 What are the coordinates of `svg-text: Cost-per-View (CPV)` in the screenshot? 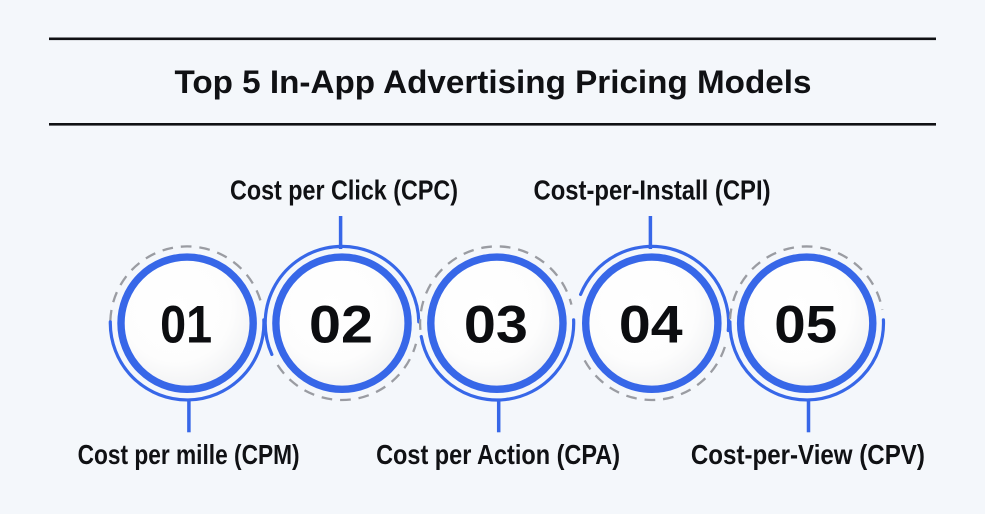 It's located at (808, 454).